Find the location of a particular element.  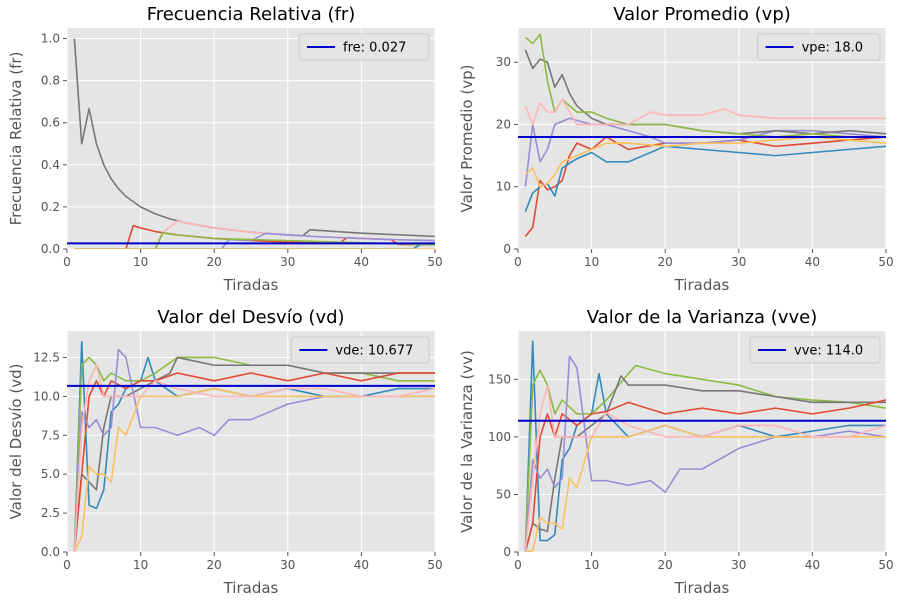

y-tick-label: 2.5 is located at coordinates (50, 513).